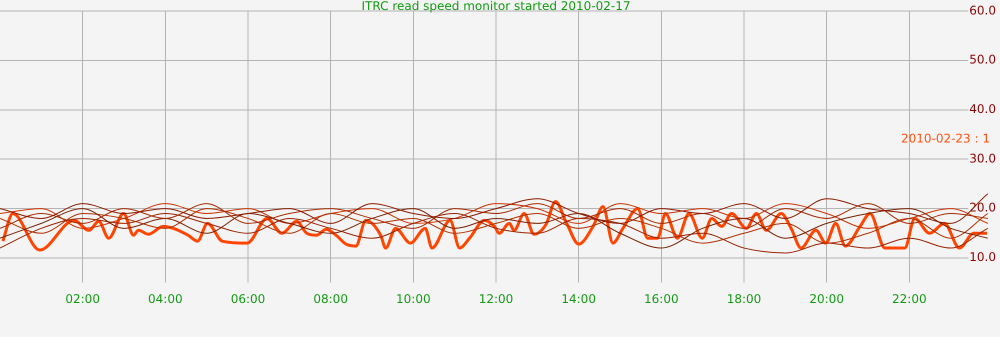 The width and height of the screenshot is (1000, 337). What do you see at coordinates (982, 10) in the screenshot?
I see `y-tick-label: 60.0` at bounding box center [982, 10].